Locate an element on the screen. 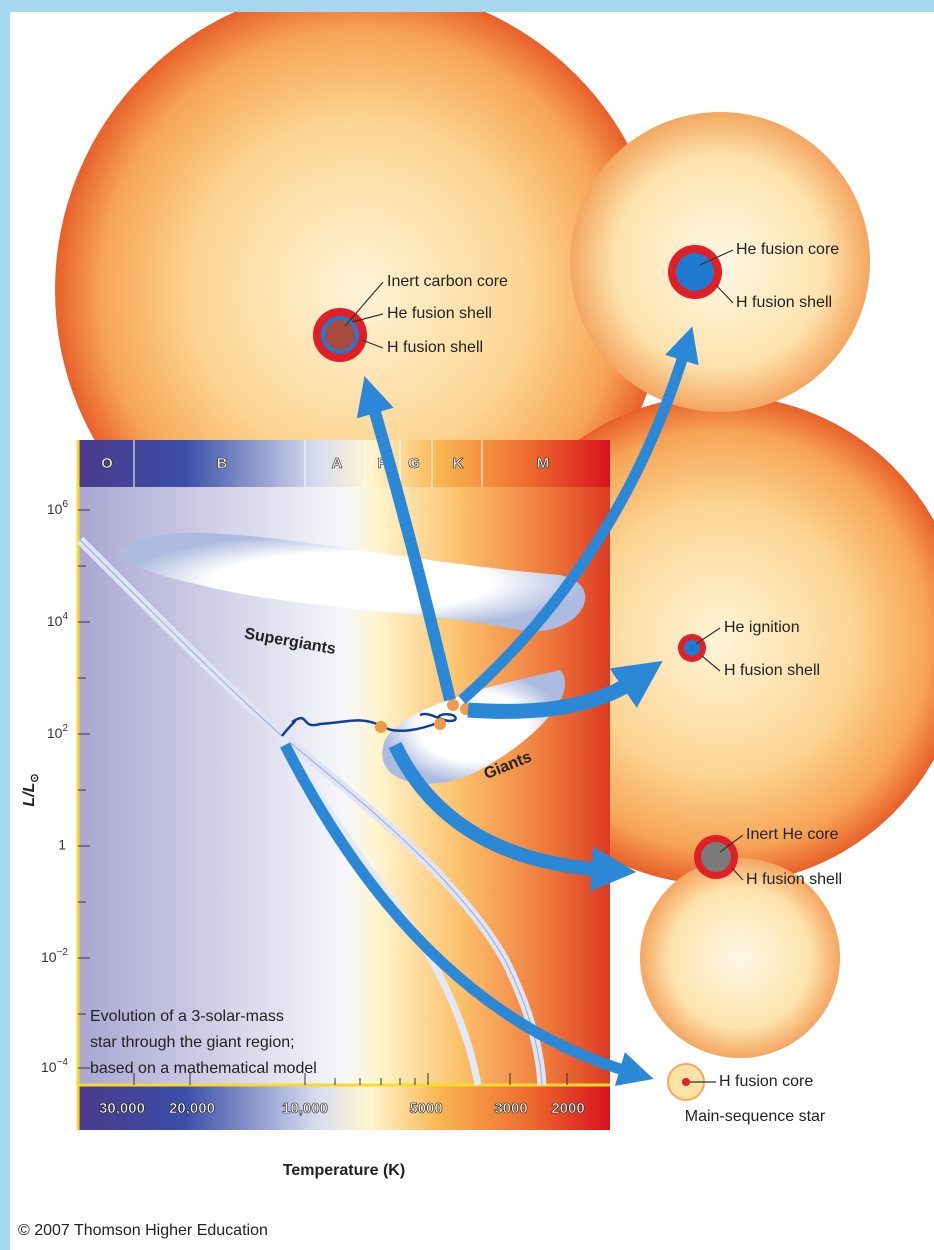 This screenshot has height=1250, width=934. x-tick-label: 10,000 is located at coordinates (305, 1108).